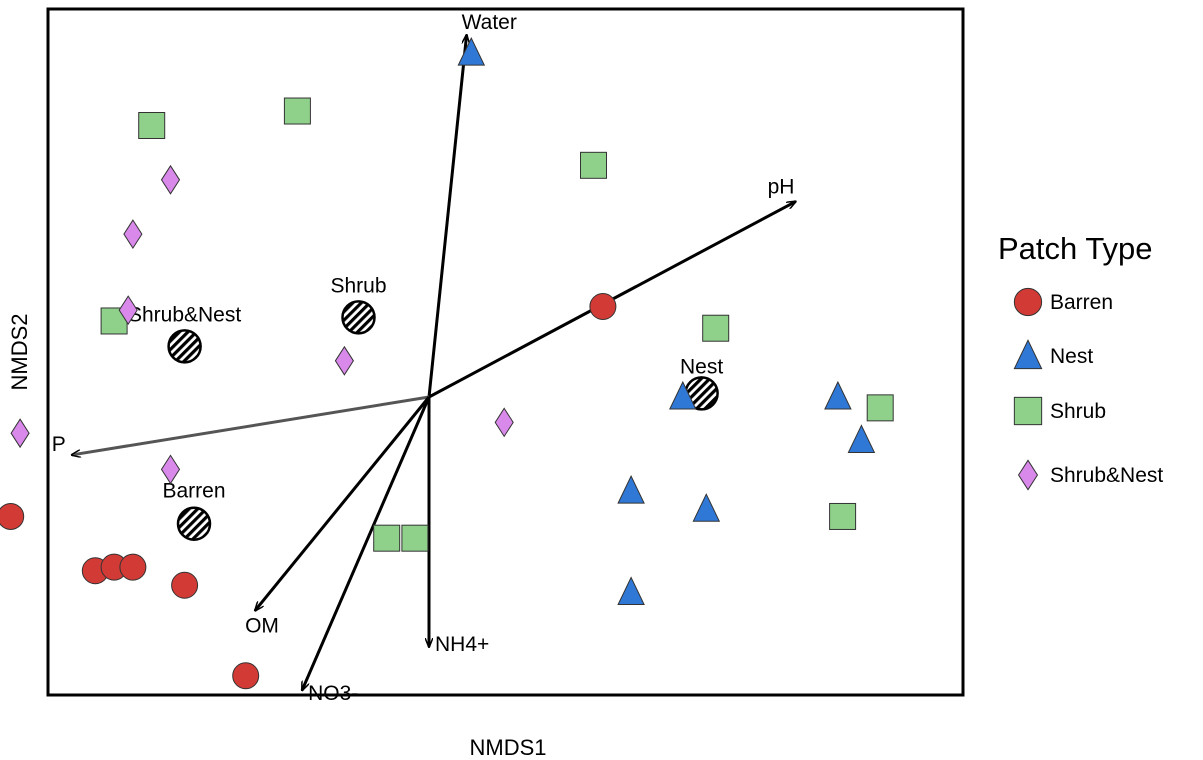  Describe the element at coordinates (262, 626) in the screenshot. I see `vector-label: OM` at that location.